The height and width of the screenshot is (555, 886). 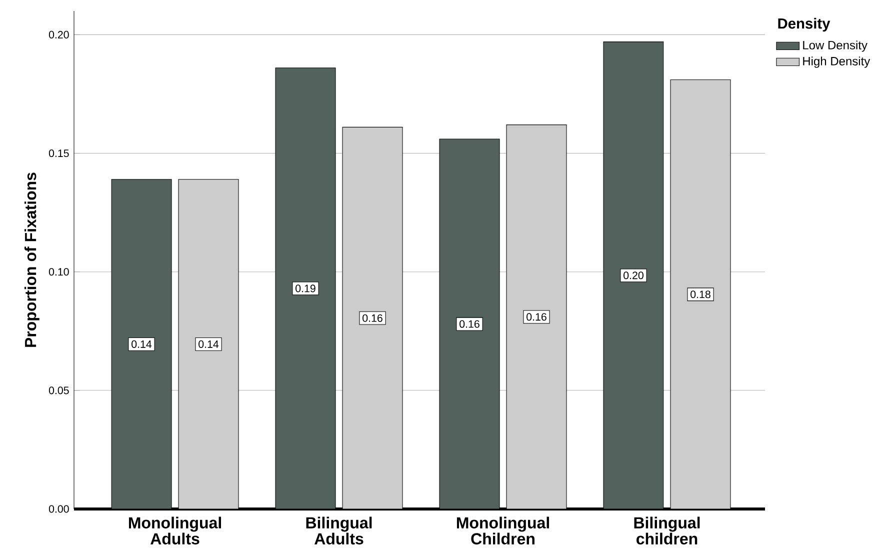 What do you see at coordinates (667, 530) in the screenshot?
I see `x-tick-label: Bilingual children` at bounding box center [667, 530].